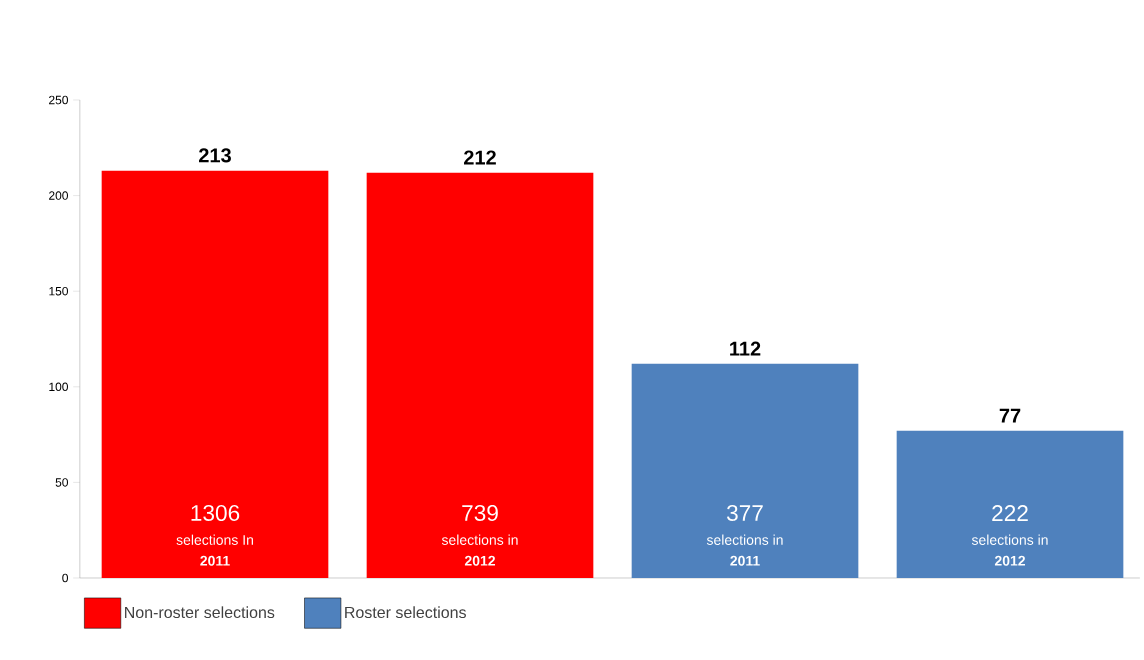  Describe the element at coordinates (214, 539) in the screenshot. I see `annotation: selections In` at that location.